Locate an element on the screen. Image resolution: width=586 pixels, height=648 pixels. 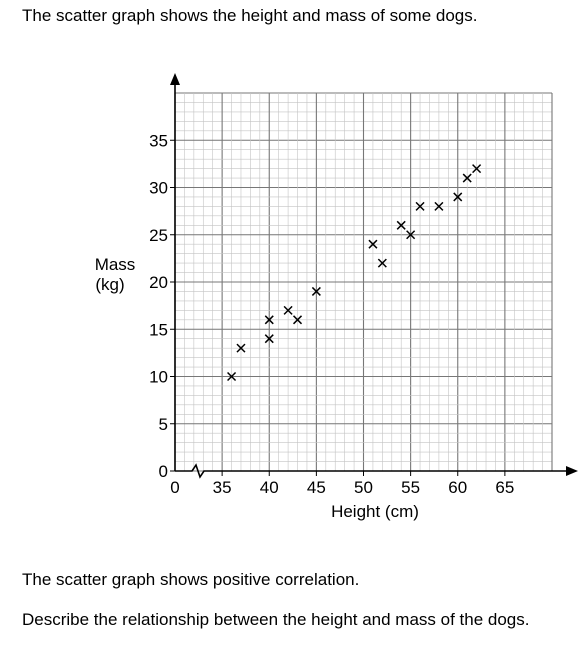
y-tick-label: 0 is located at coordinates (163, 471).